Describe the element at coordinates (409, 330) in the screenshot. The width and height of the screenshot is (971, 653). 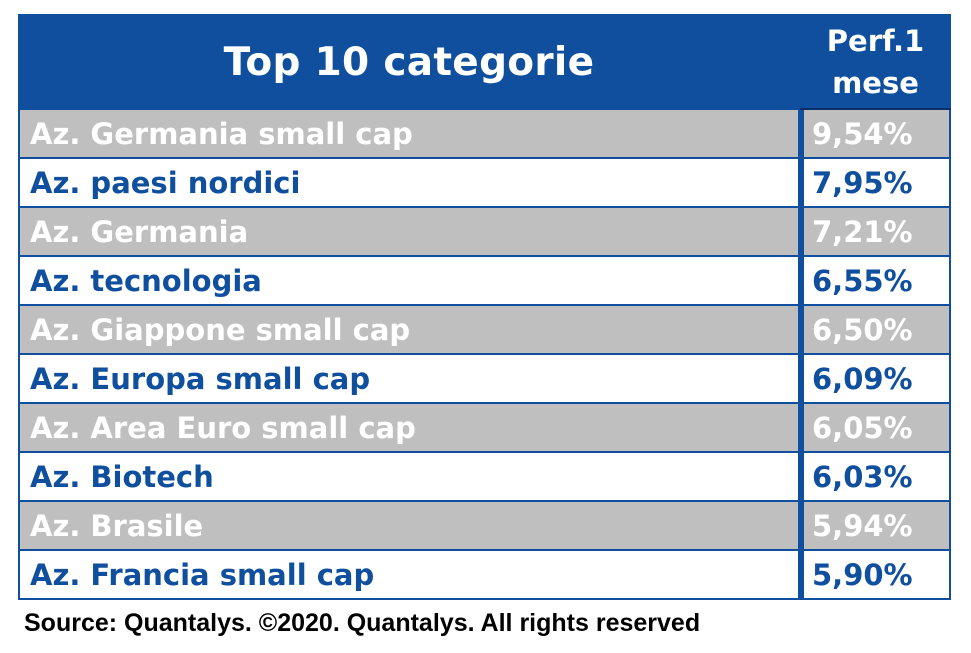
I see `category-cell: Az. Giappone small cap` at that location.